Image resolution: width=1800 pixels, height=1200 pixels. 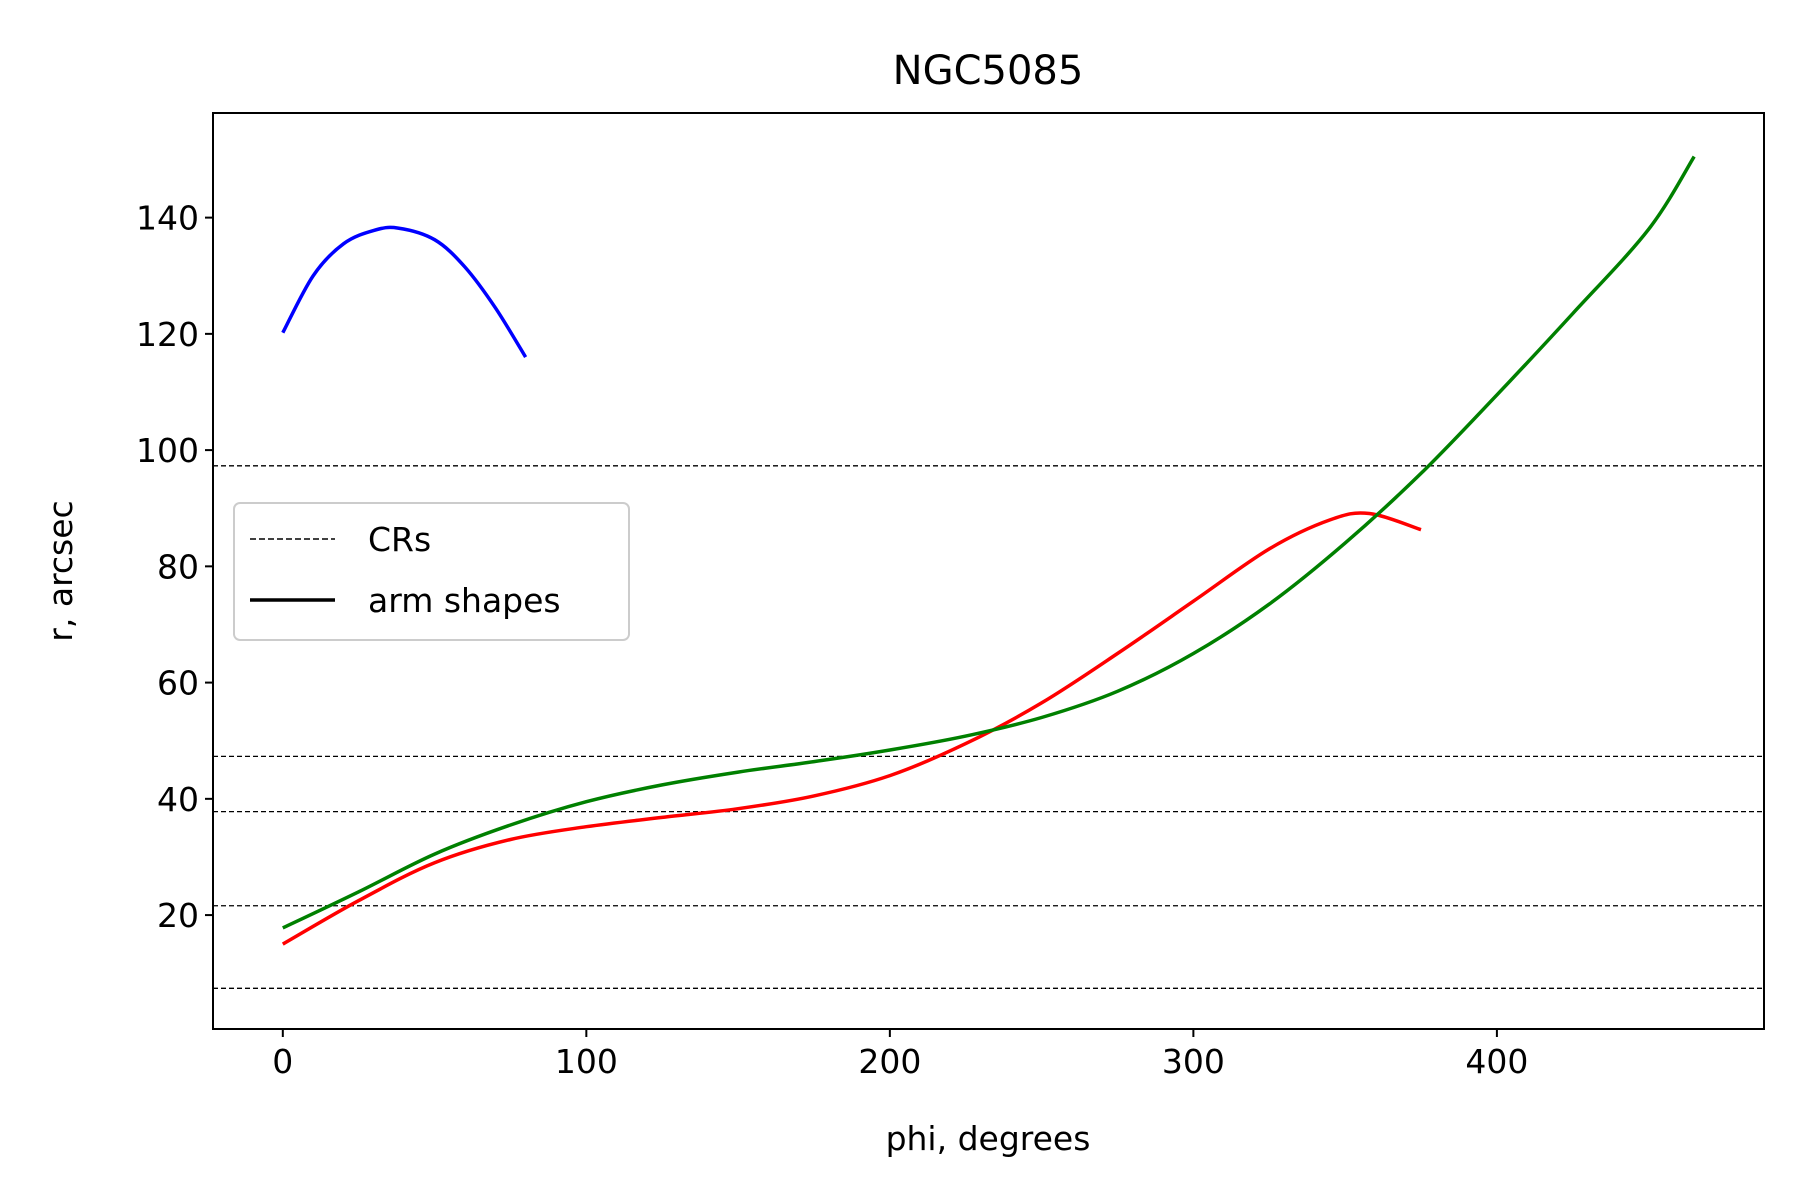 What do you see at coordinates (178, 683) in the screenshot?
I see `y-tick-label: 60` at bounding box center [178, 683].